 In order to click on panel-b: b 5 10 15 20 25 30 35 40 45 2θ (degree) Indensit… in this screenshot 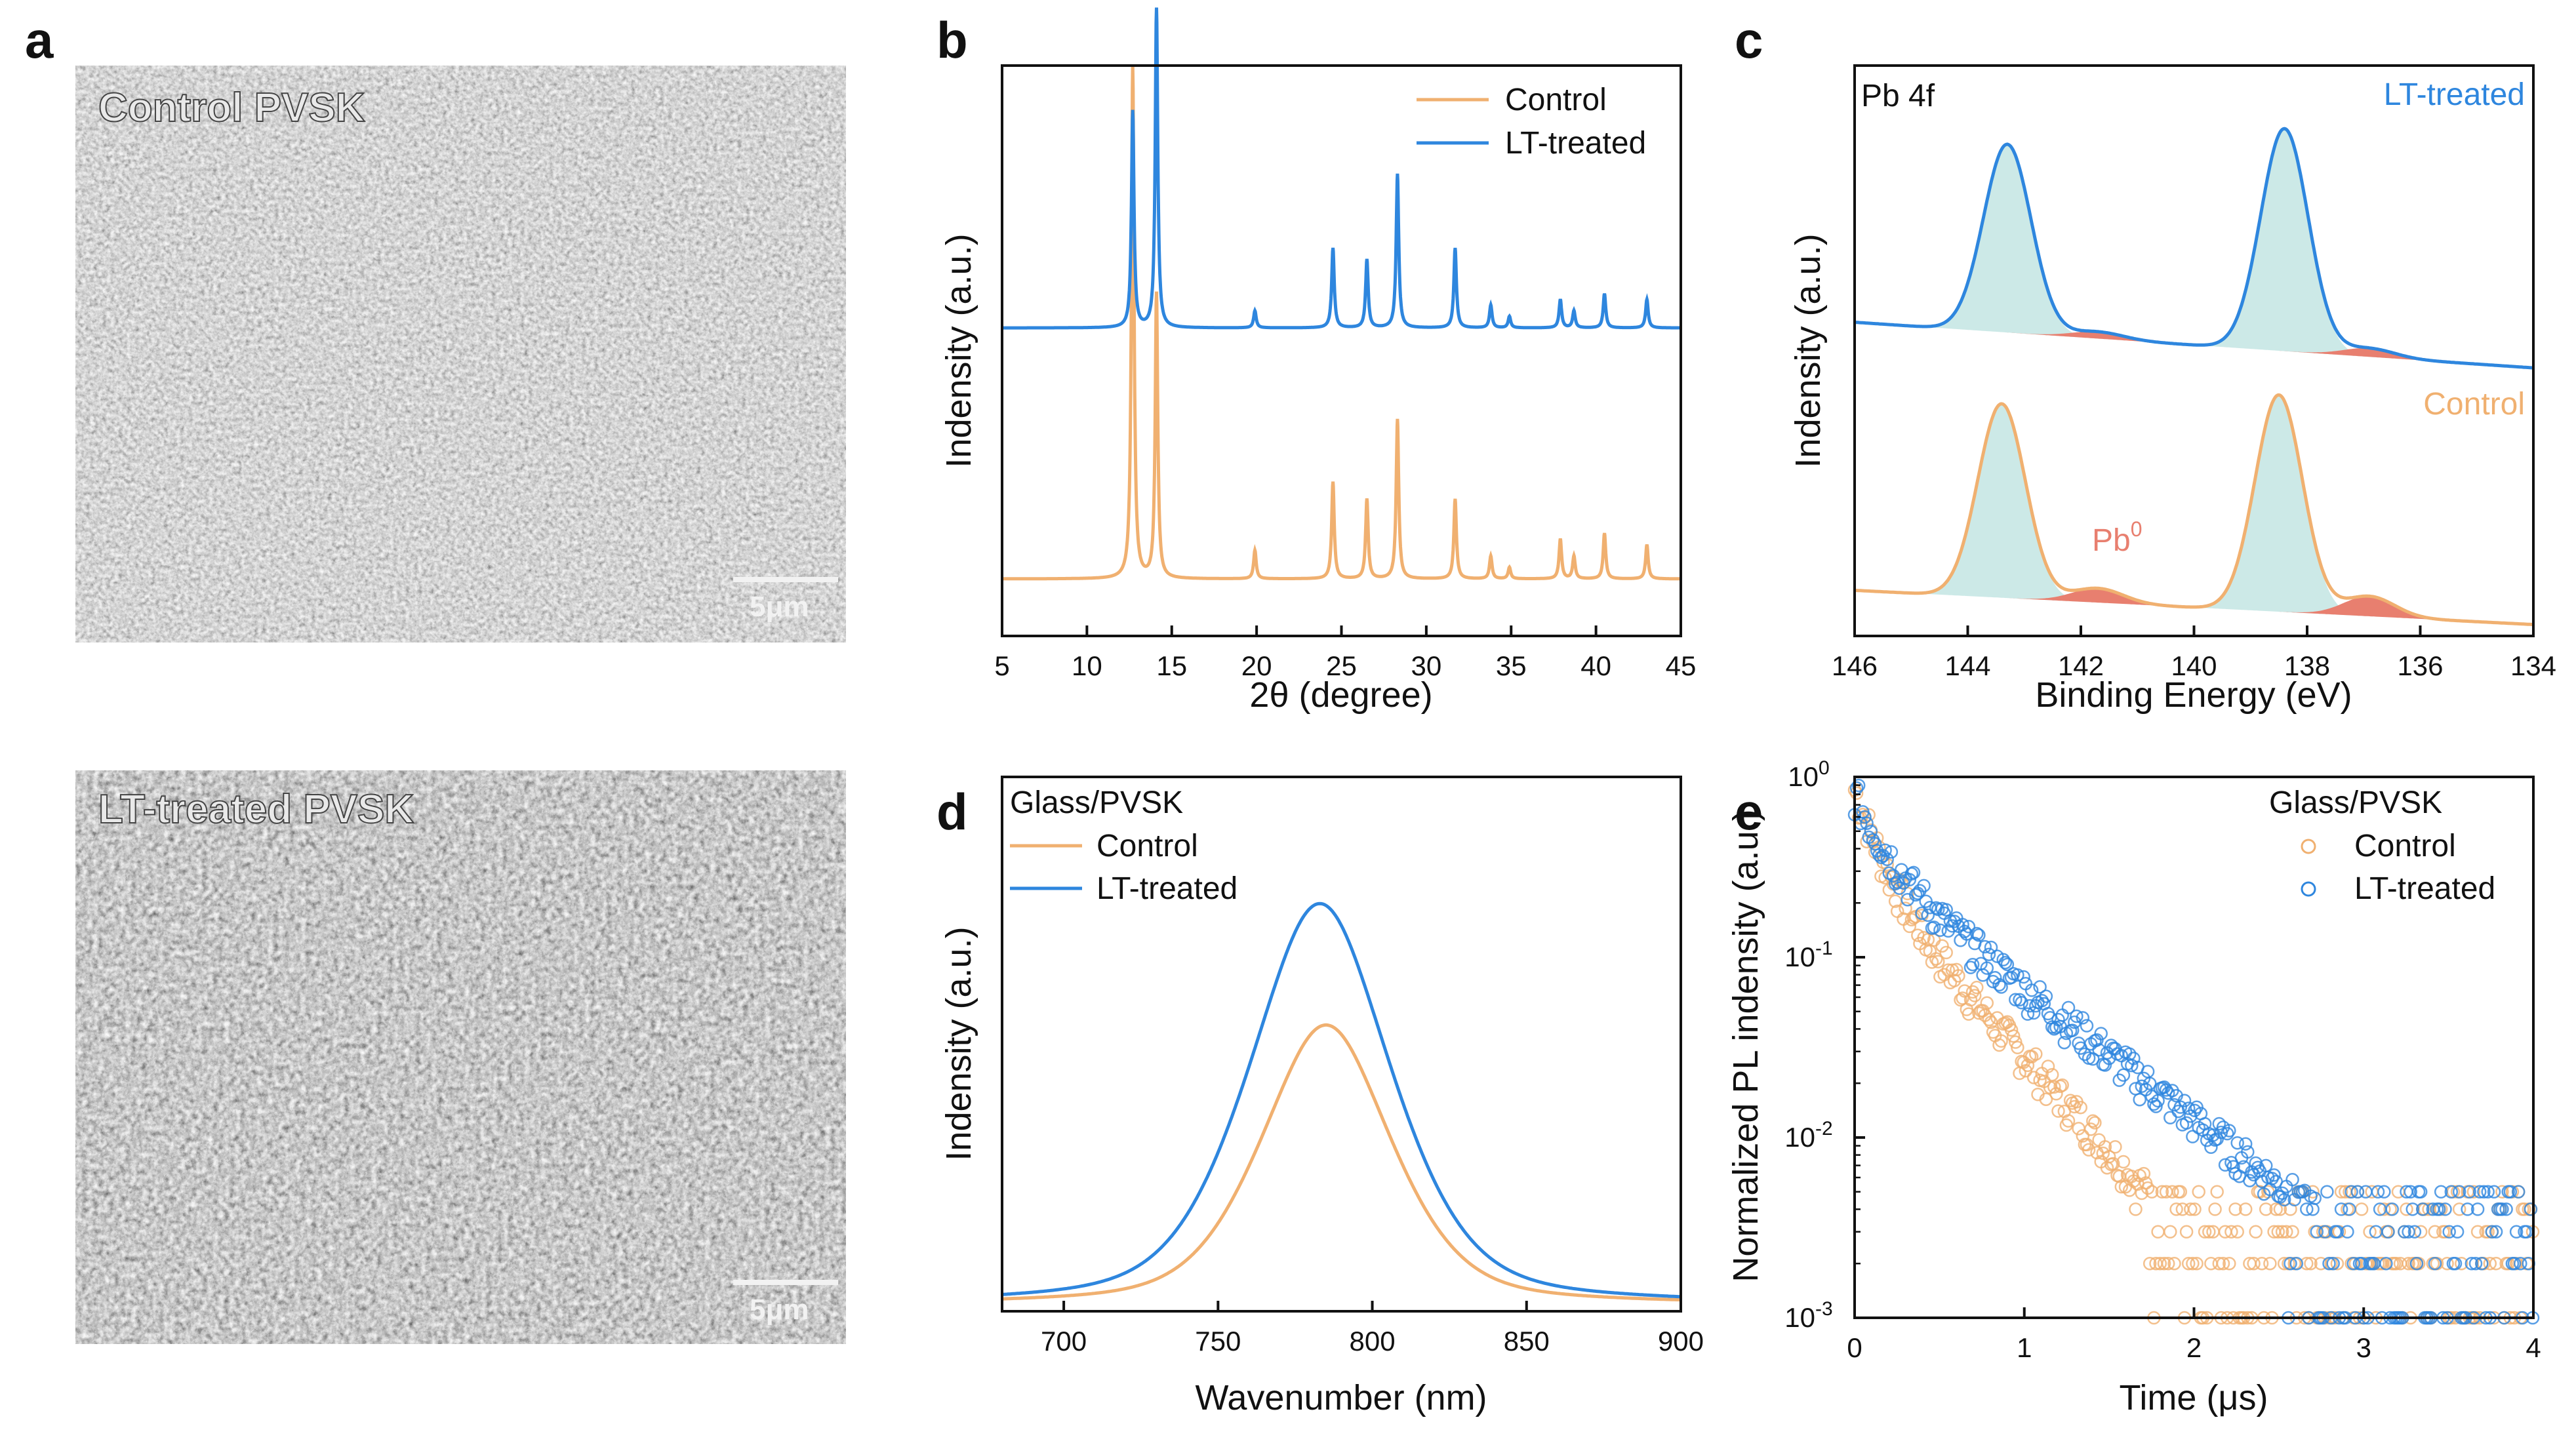, I will do `click(1316, 361)`.